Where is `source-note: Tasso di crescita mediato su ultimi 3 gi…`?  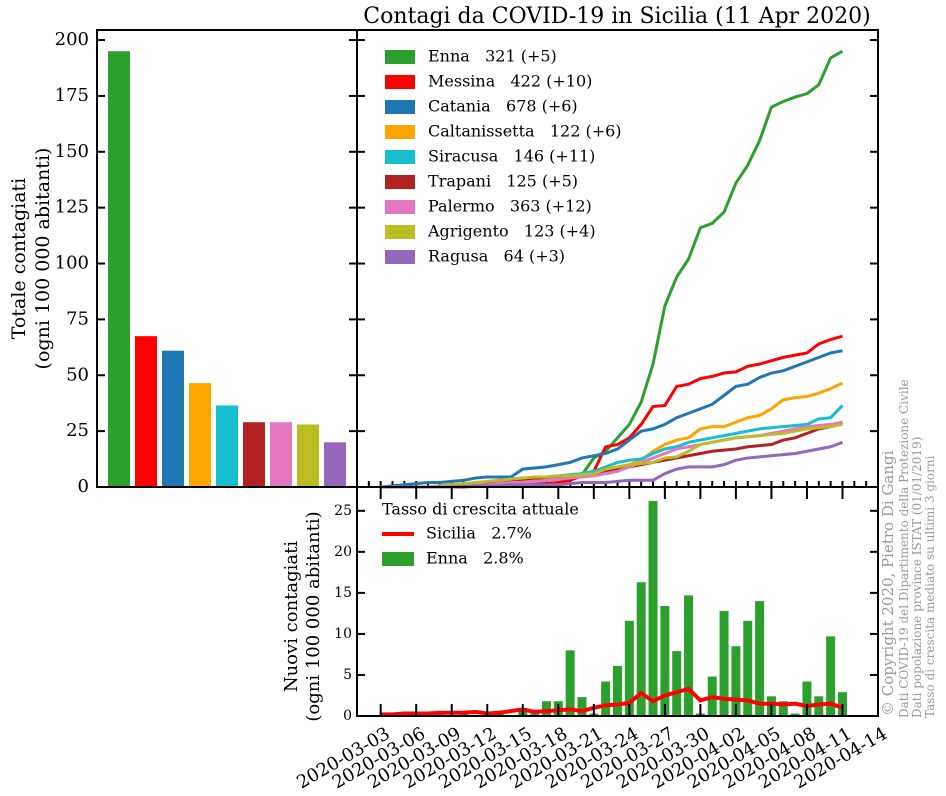
source-note: Tasso di crescita mediato su ultimi 3 gi… is located at coordinates (930, 586).